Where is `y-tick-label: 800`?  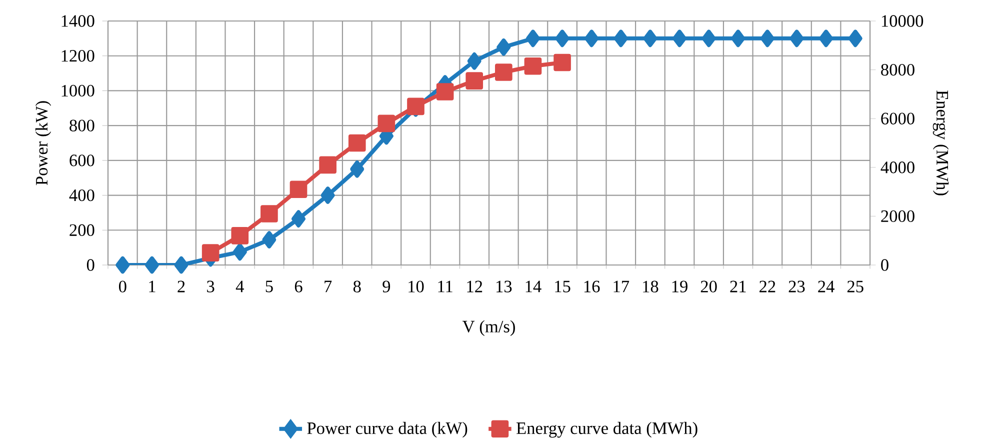 y-tick-label: 800 is located at coordinates (82, 126).